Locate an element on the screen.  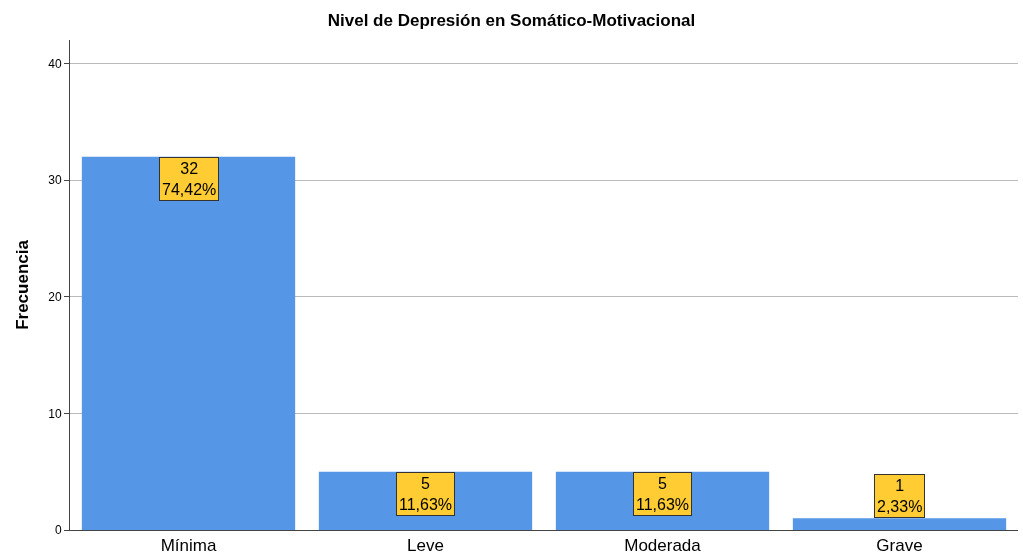
y-tick-label: 40 is located at coordinates (55, 63).